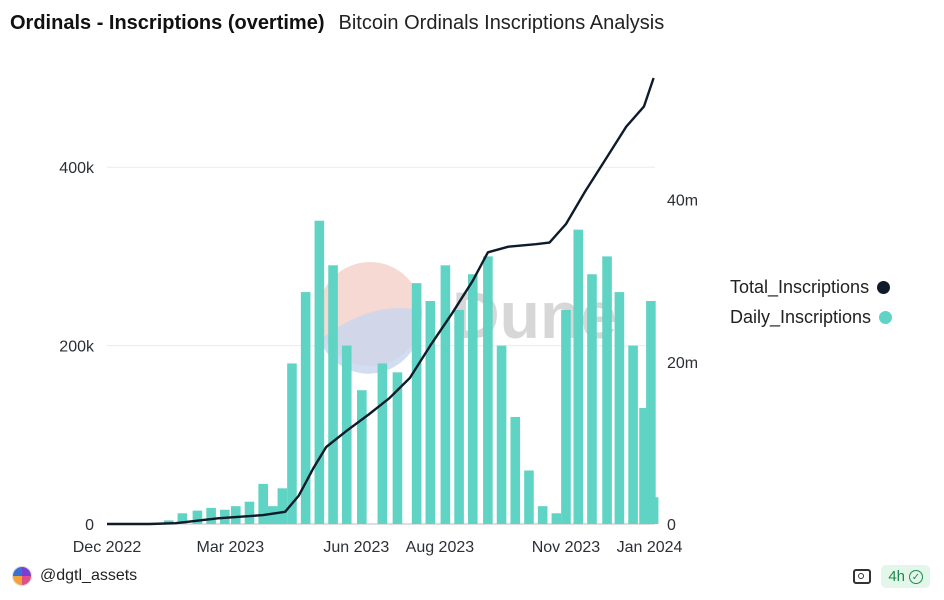 The height and width of the screenshot is (600, 944). I want to click on x-tick-label: Jun 2023, so click(356, 547).